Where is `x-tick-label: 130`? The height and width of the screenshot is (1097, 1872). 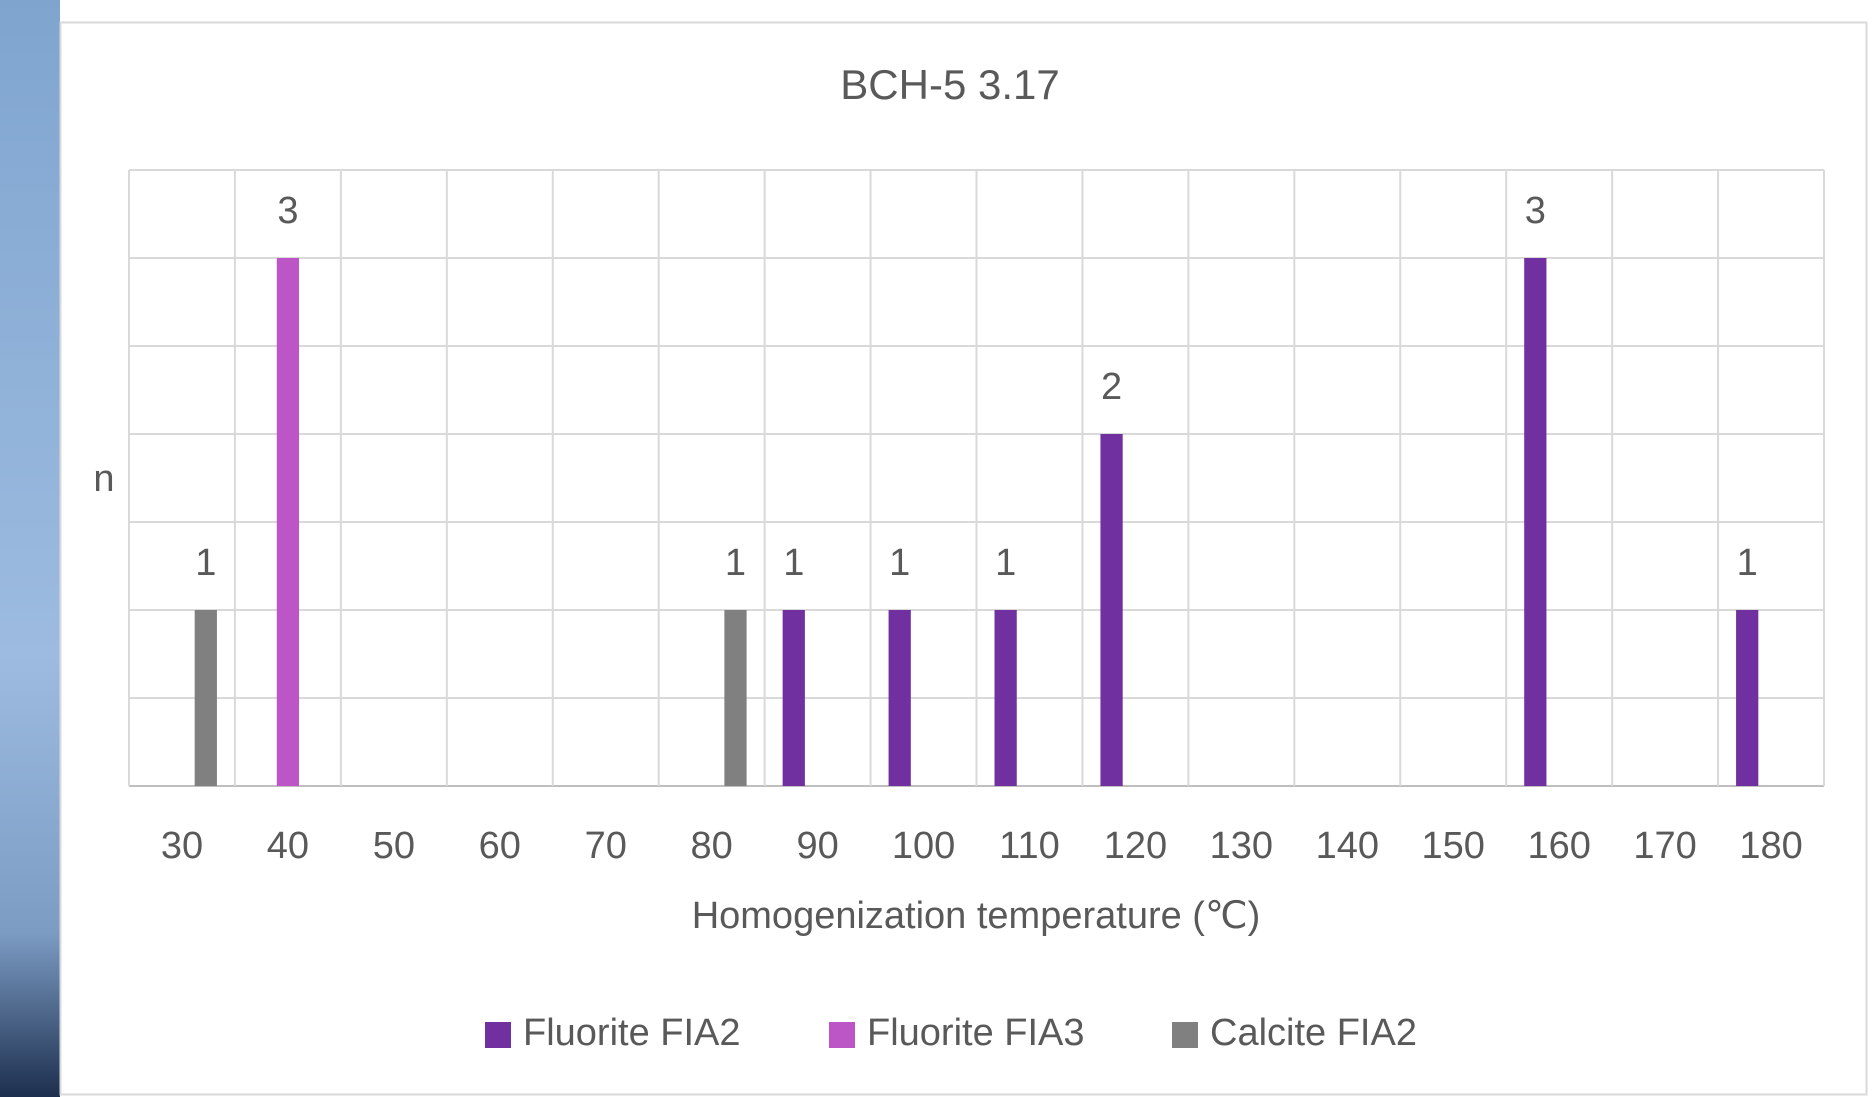
x-tick-label: 130 is located at coordinates (1241, 846).